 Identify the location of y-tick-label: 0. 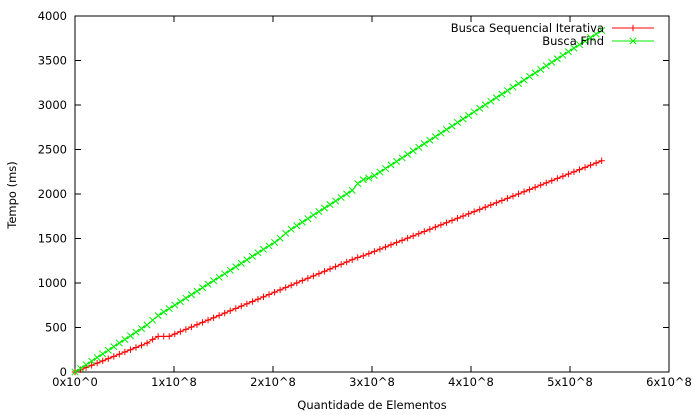
(63, 372).